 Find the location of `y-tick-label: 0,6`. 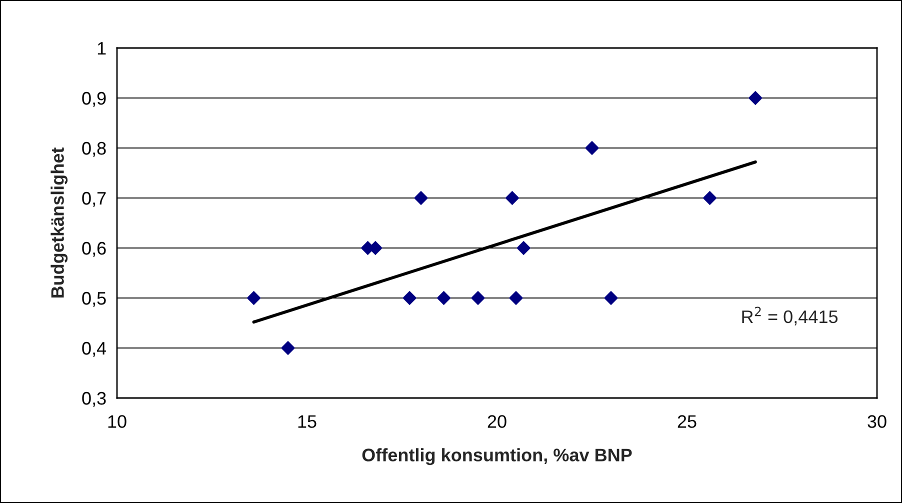

y-tick-label: 0,6 is located at coordinates (94, 249).